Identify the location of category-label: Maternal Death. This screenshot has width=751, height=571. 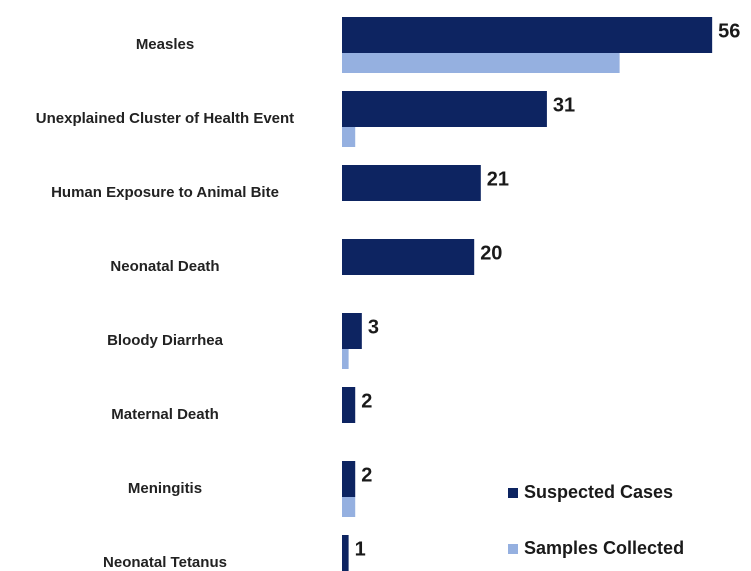
(165, 414).